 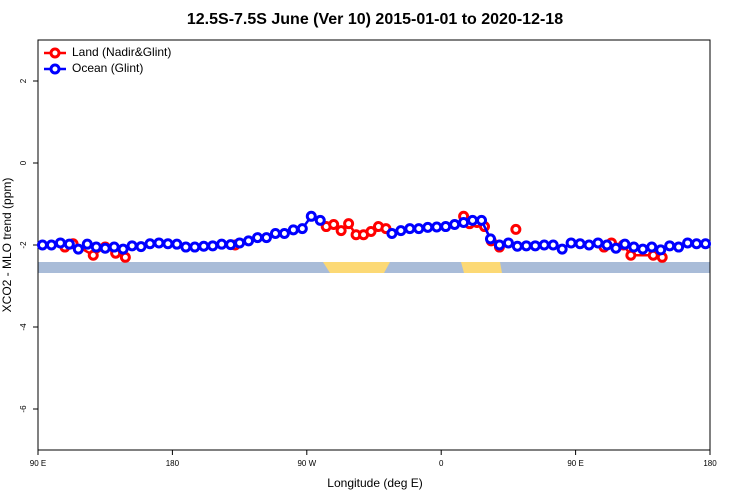 What do you see at coordinates (7, 245) in the screenshot?
I see `y-axis-label: XCO2 - MLO trend (ppm)` at bounding box center [7, 245].